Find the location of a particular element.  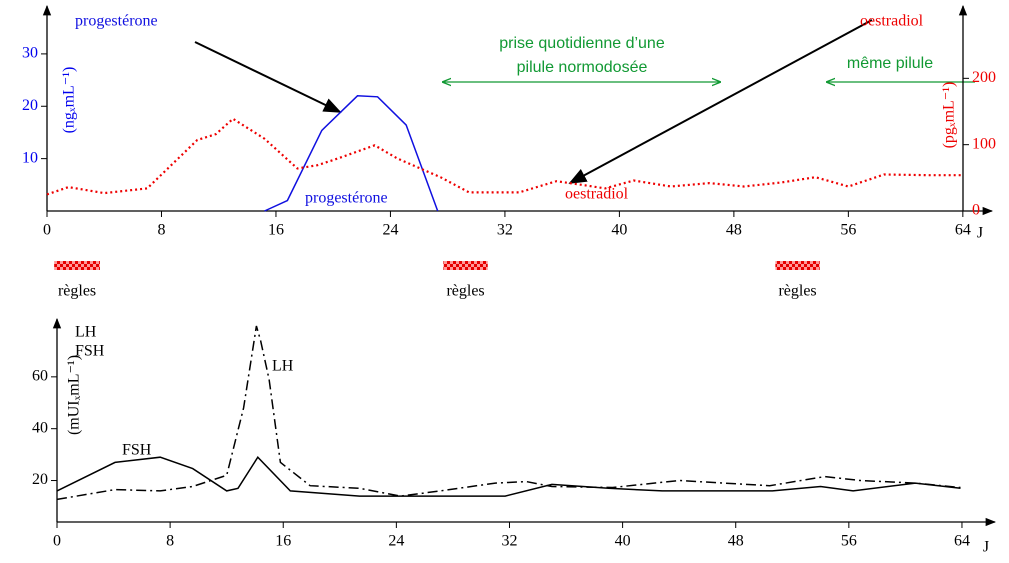

y-tick-label: 60 is located at coordinates (40, 376).